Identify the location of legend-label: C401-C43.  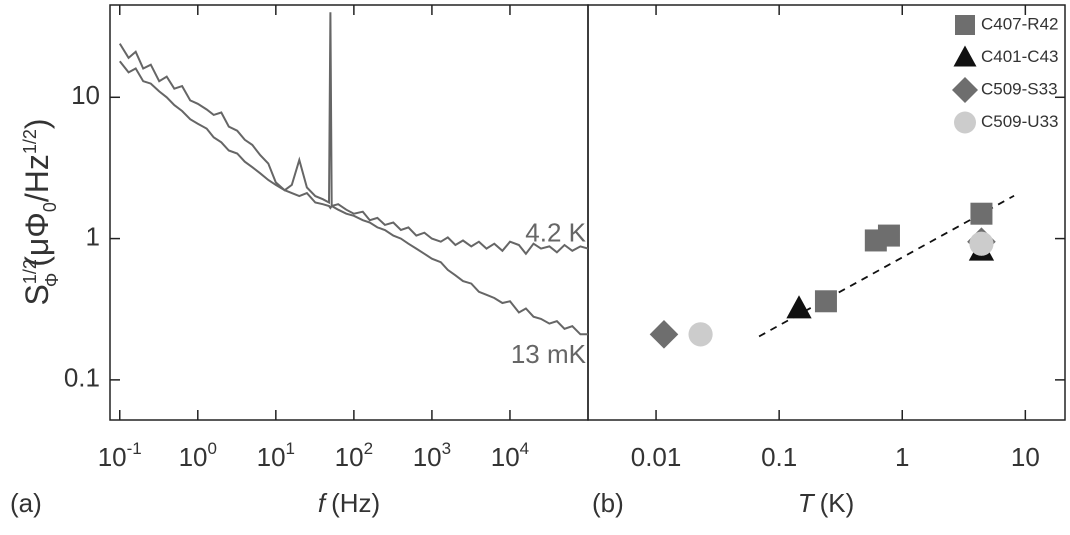
(1020, 56).